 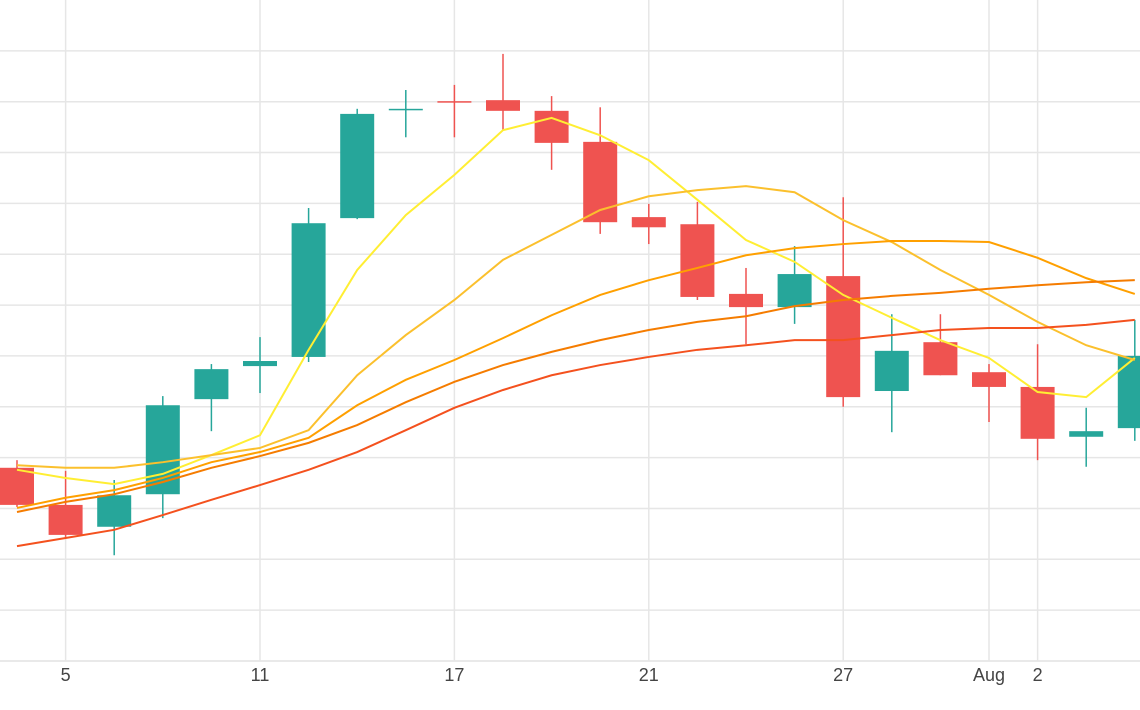 I want to click on x-tick-label: 27, so click(x=843, y=675).